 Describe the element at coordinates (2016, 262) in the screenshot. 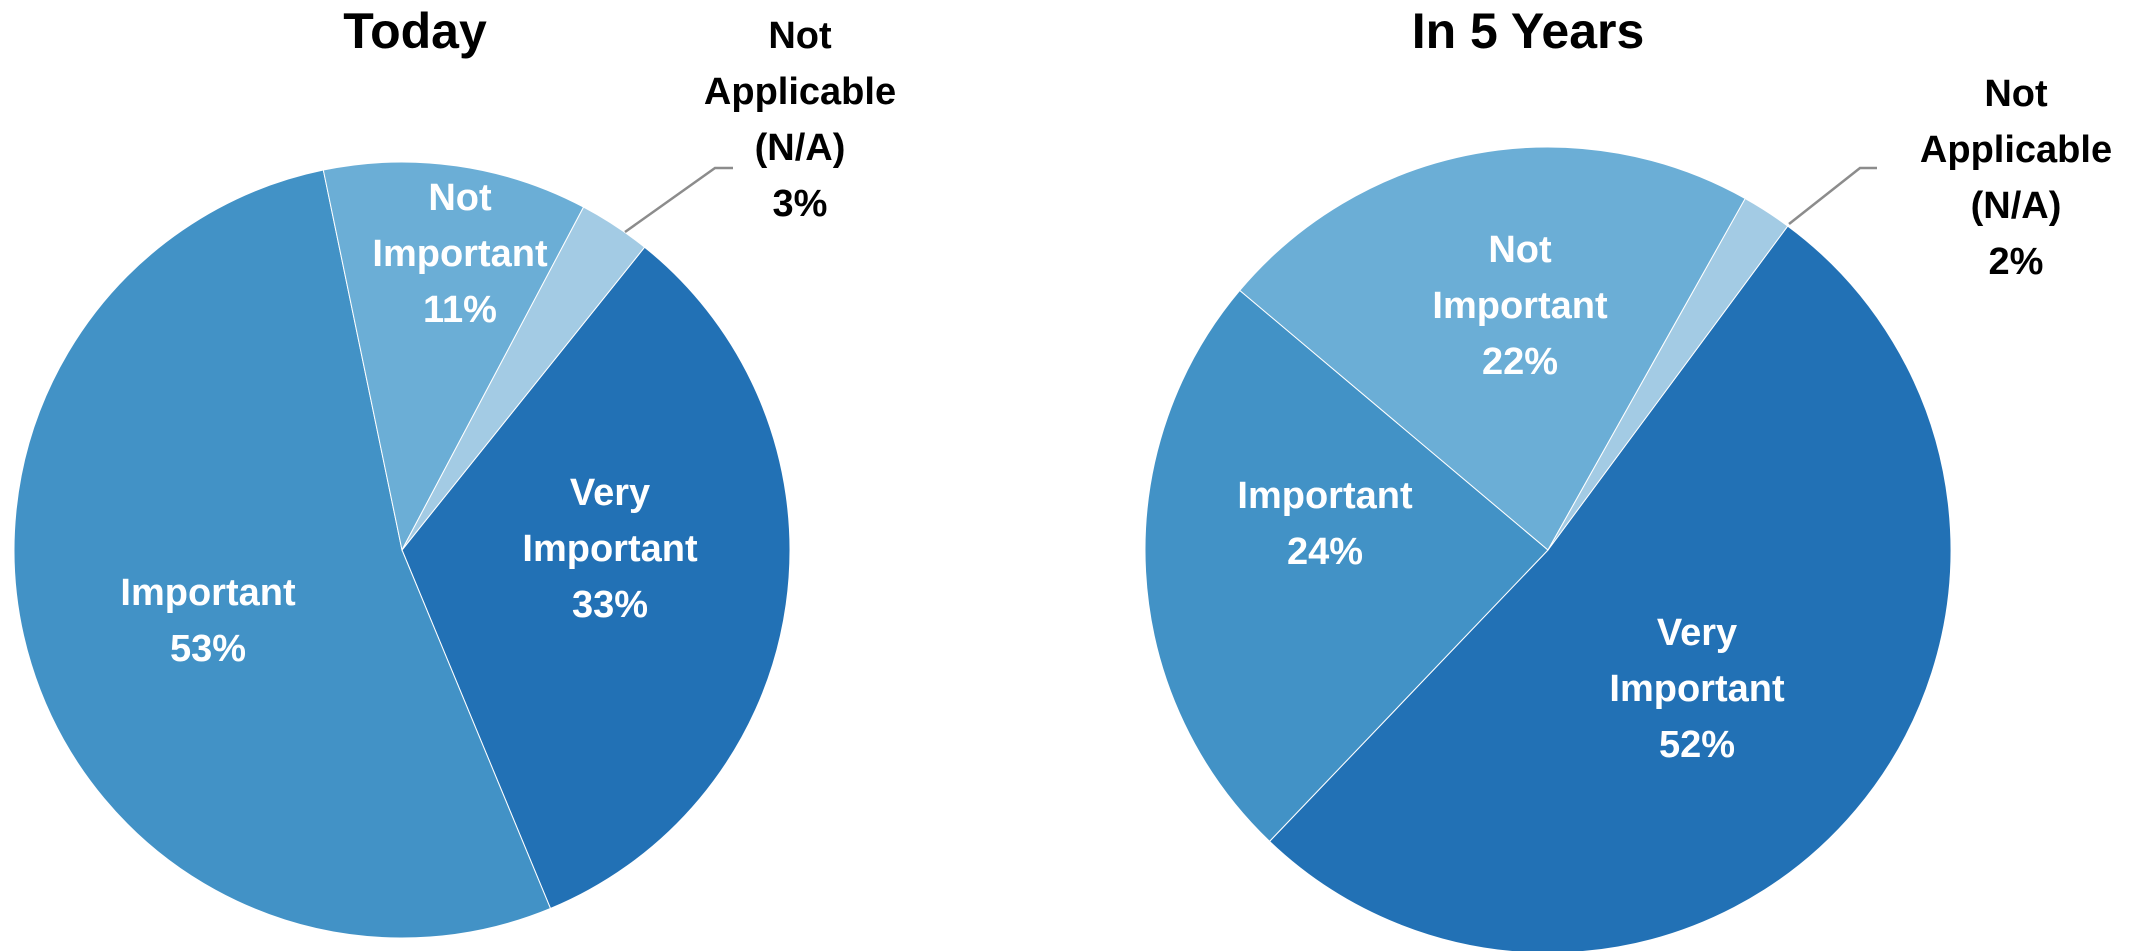

I see `slice-value-label: 2%` at that location.